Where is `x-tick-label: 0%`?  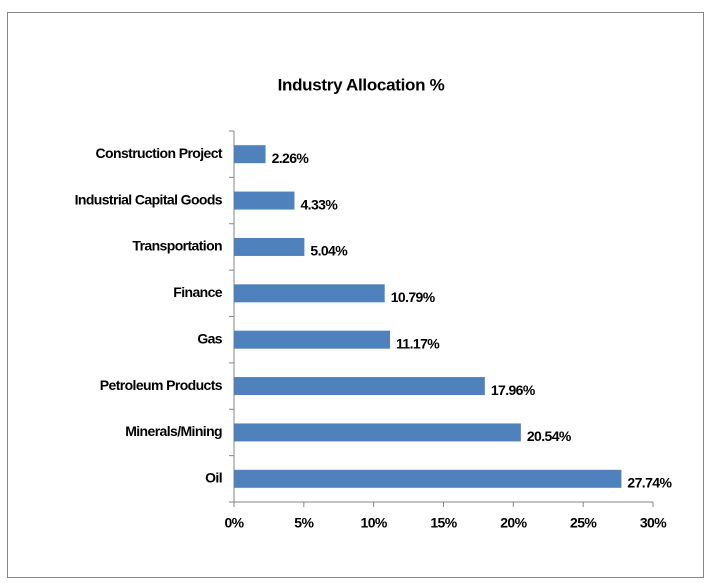
x-tick-label: 0% is located at coordinates (234, 523).